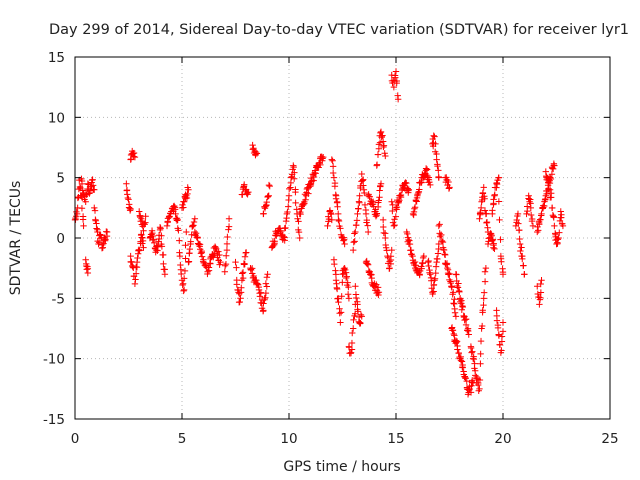  Describe the element at coordinates (288, 439) in the screenshot. I see `x-tick-label: 10` at that location.